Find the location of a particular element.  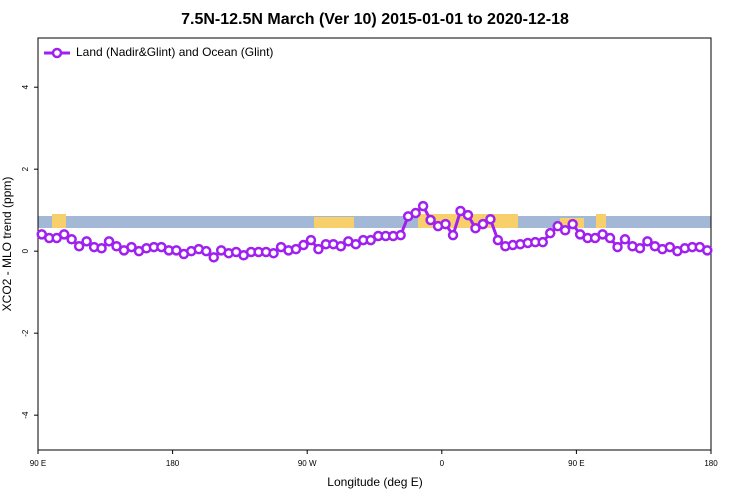

ocean-band is located at coordinates (374, 222).